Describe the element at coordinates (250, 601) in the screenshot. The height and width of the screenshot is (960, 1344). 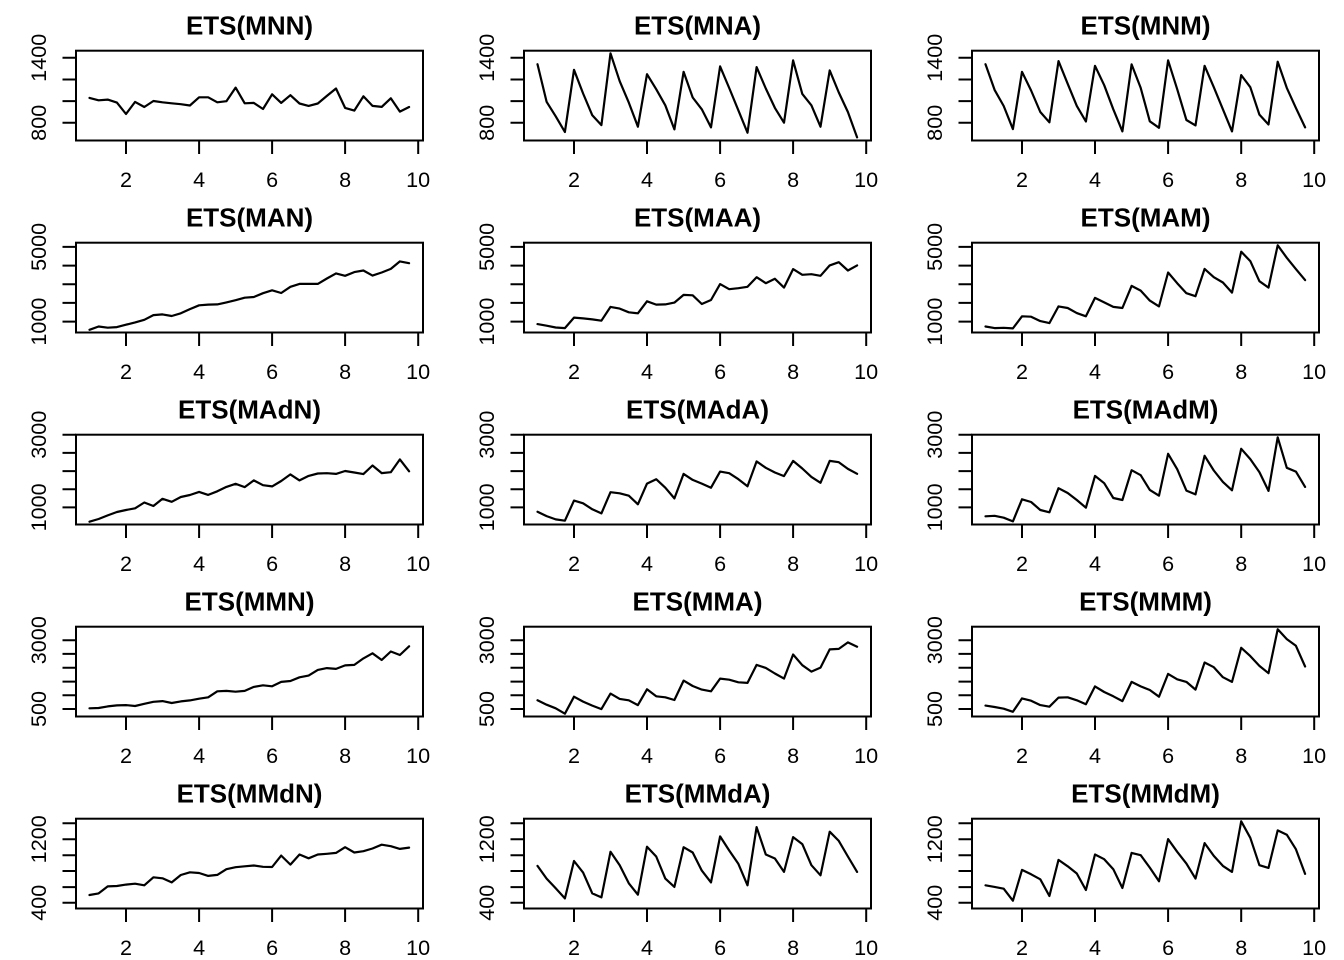
I see `svg-text: ETS(MMN)` at that location.